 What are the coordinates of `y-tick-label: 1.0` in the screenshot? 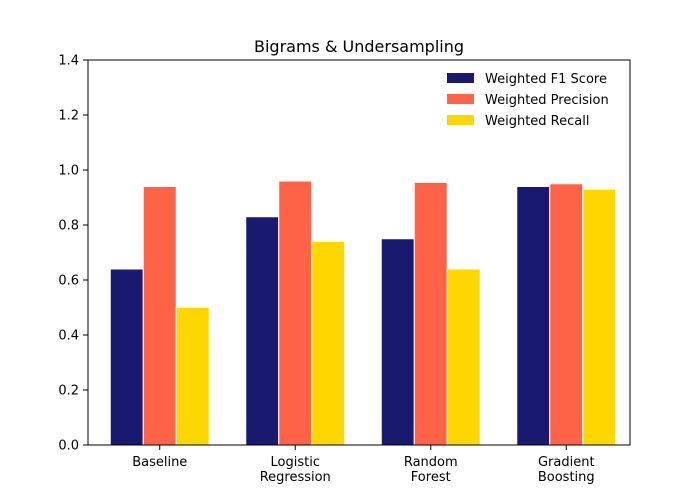 It's located at (68, 171).